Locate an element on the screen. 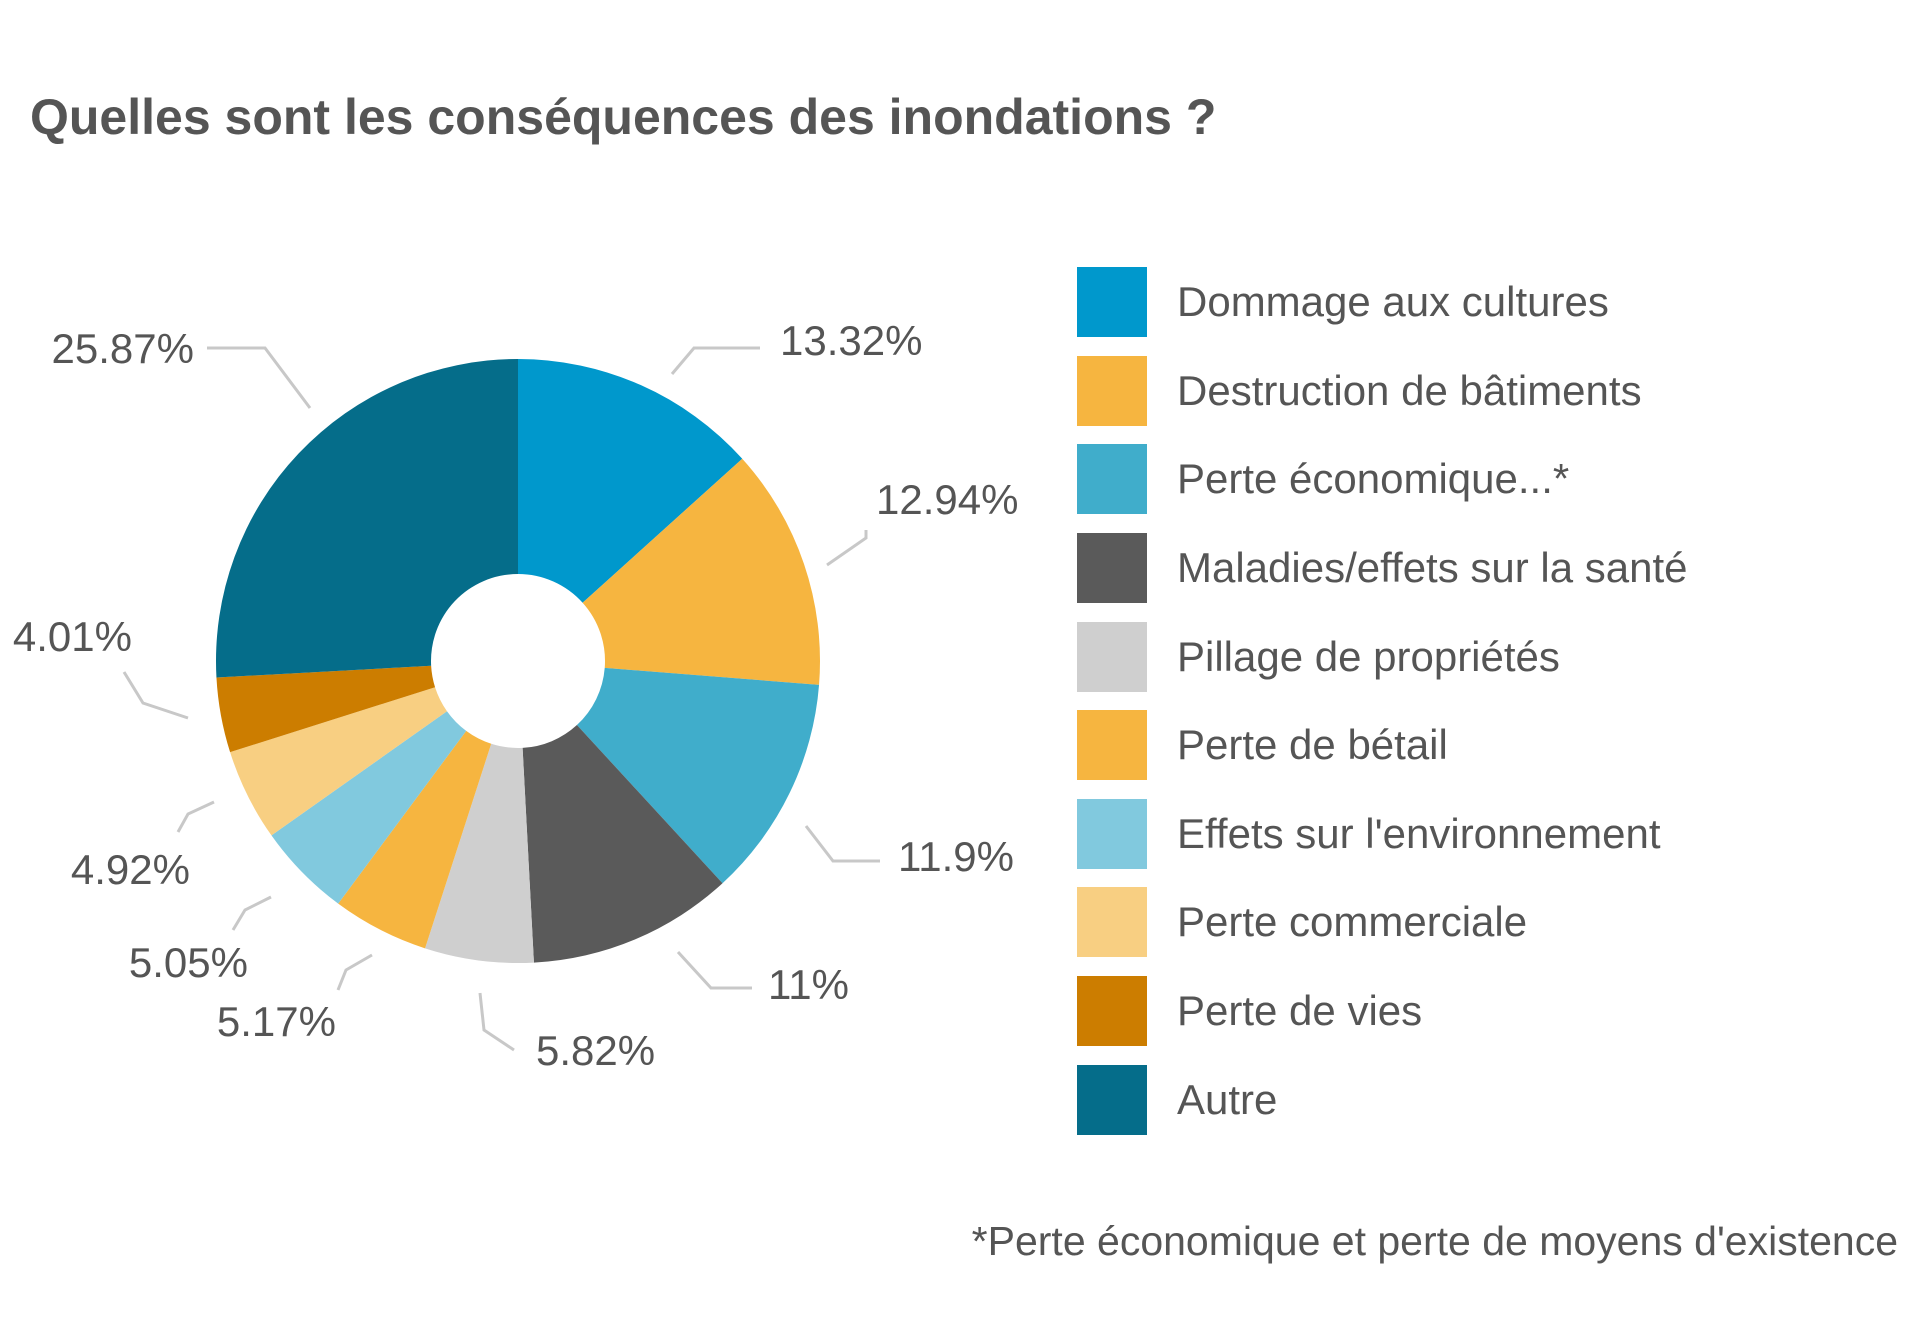 Image resolution: width=1920 pixels, height=1339 pixels. legend-label: Pillage de propriétés is located at coordinates (1368, 656).